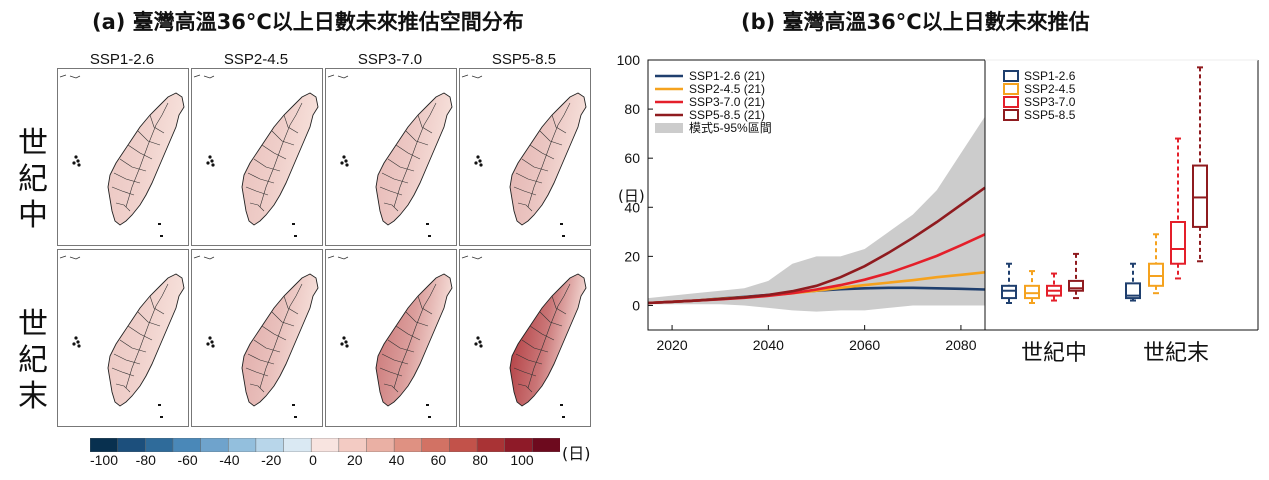 This screenshot has width=1269, height=480. What do you see at coordinates (1050, 115) in the screenshot?
I see `legend-label: SSP5-8.5` at bounding box center [1050, 115].